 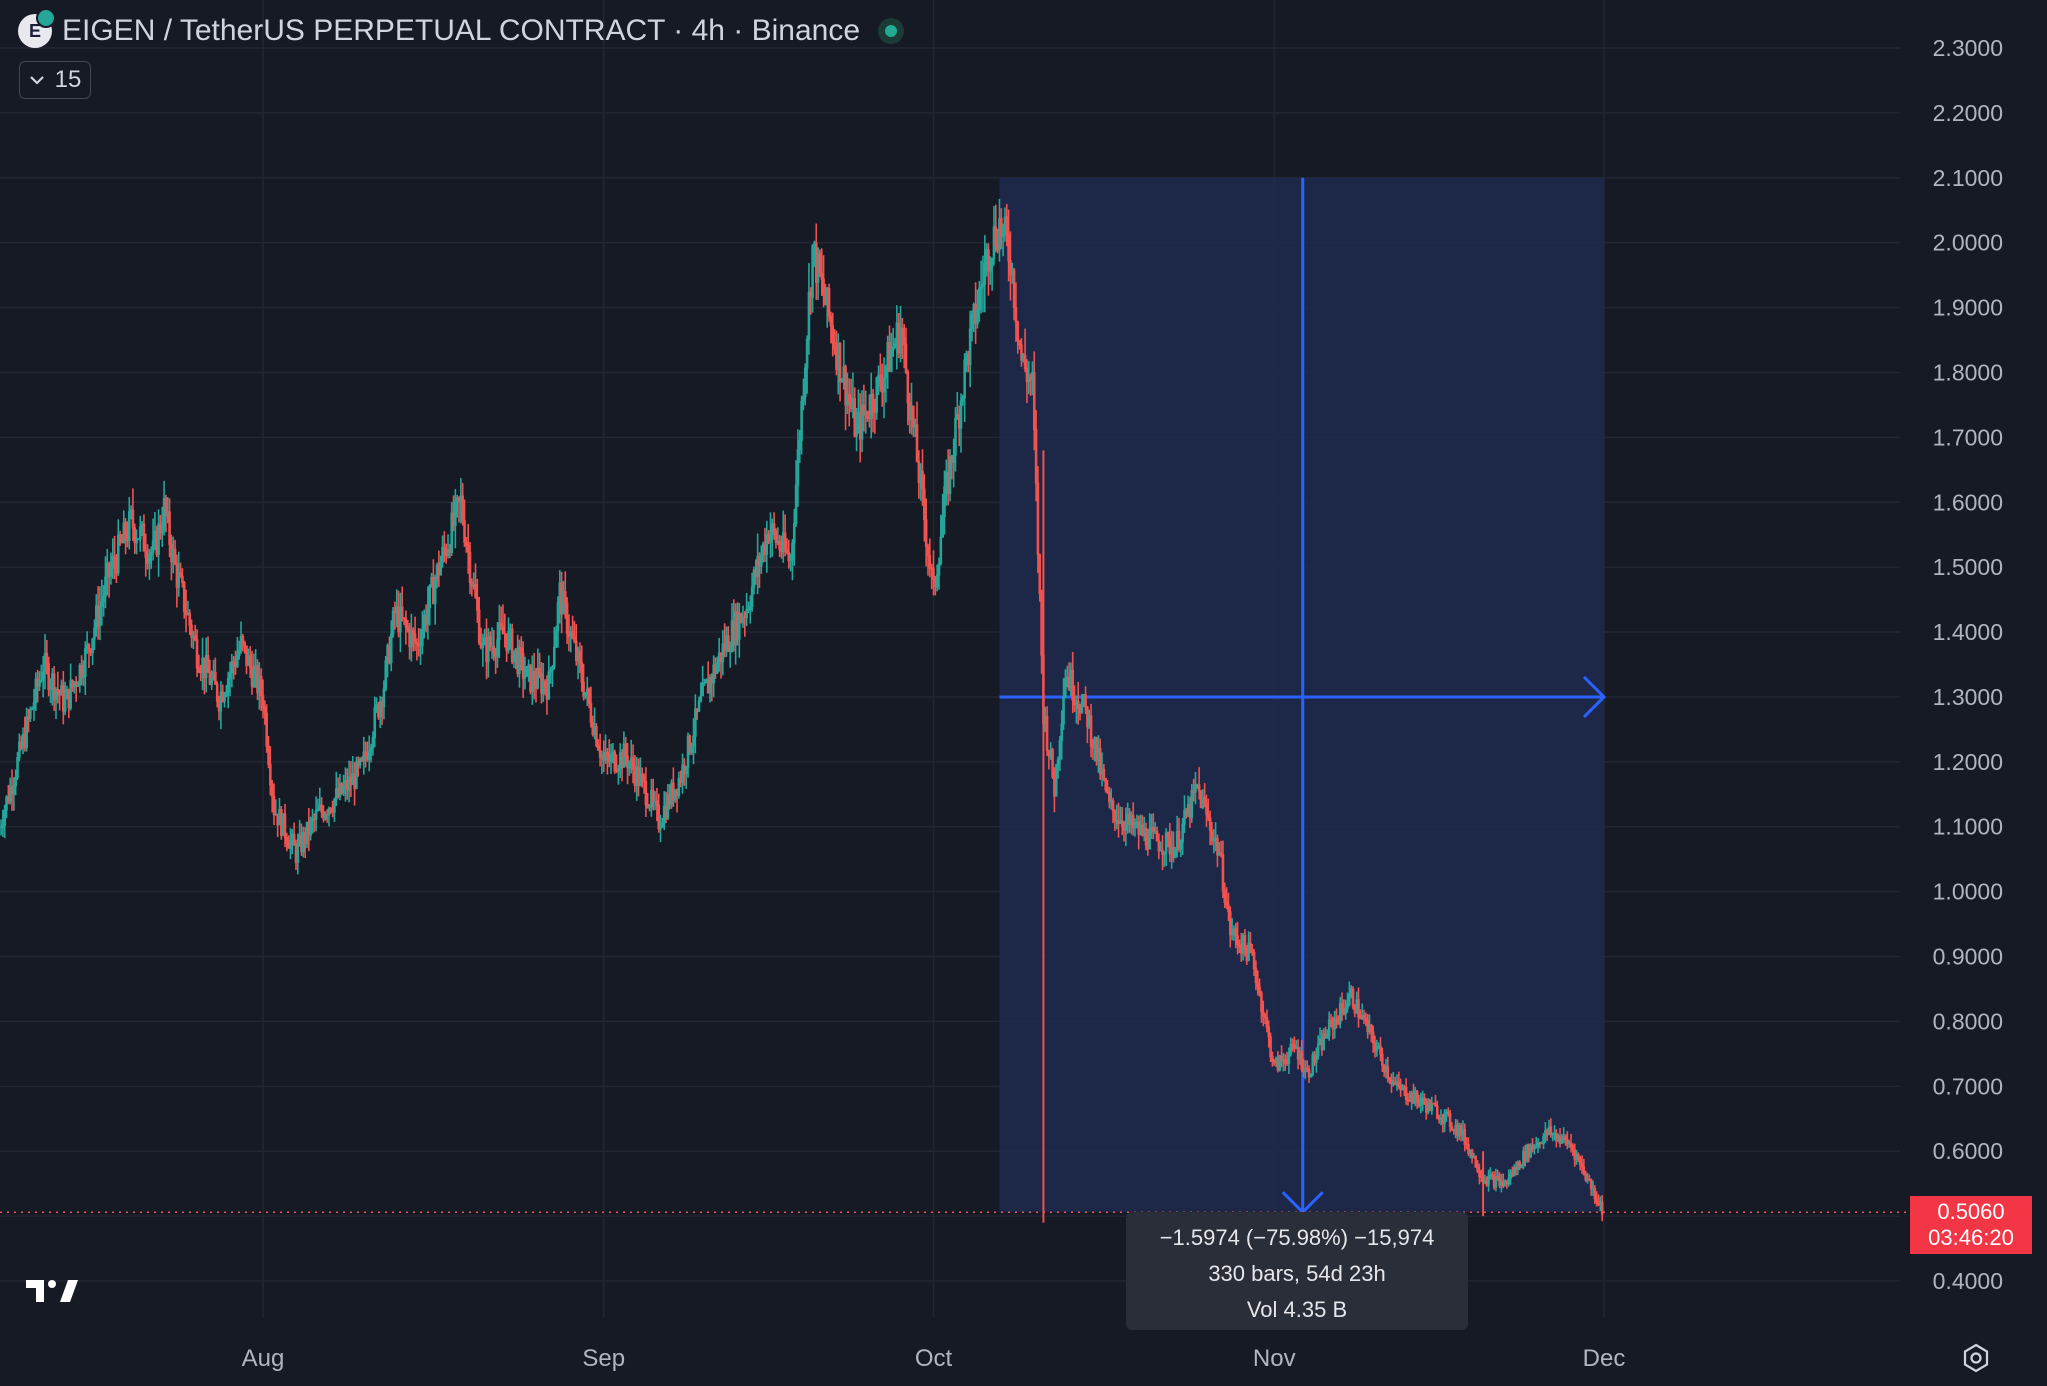 I want to click on price-tick-label: 1.7000, so click(x=1968, y=437).